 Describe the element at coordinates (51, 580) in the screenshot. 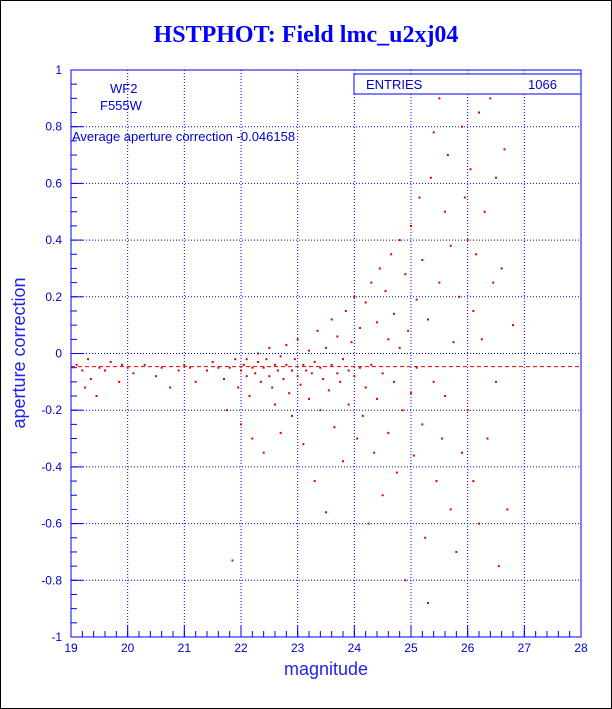

I see `y-tick-label: -0.8` at that location.